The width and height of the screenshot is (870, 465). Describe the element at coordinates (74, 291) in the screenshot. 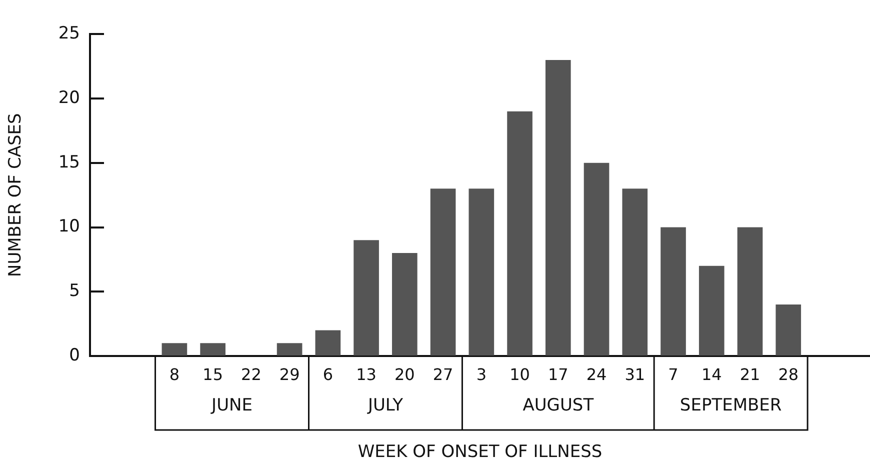

I see `y-tick-label: 5` at that location.